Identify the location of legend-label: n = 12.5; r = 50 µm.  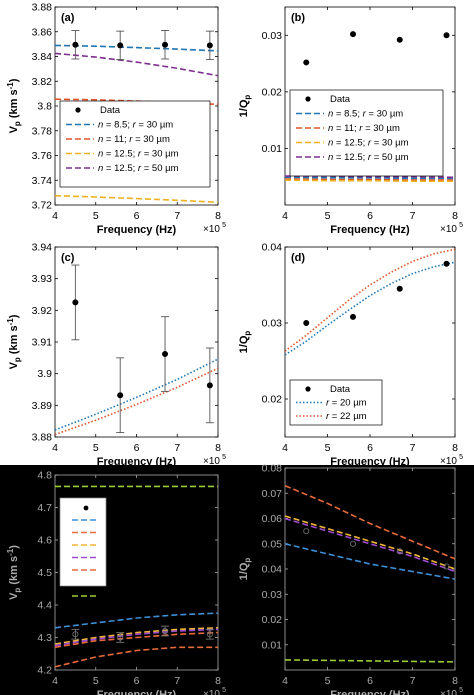
(138, 168).